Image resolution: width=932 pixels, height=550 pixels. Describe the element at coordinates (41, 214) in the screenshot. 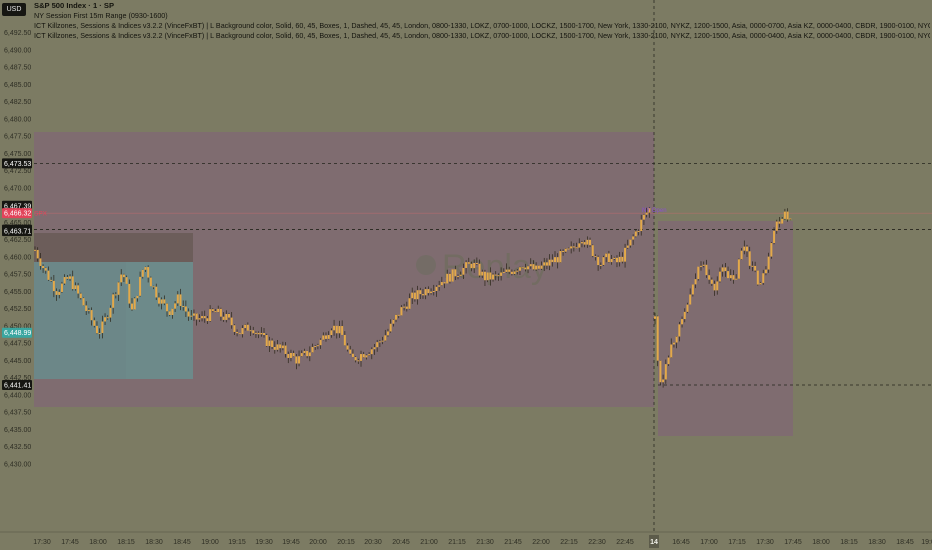

I see `symbol-tag: SPX` at that location.